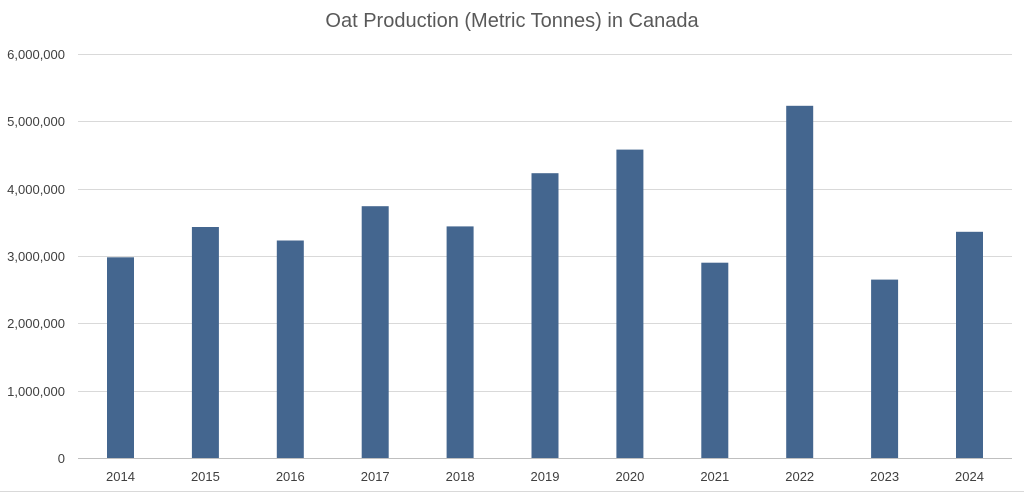 The image size is (1024, 495). I want to click on bar-2017, so click(375, 332).